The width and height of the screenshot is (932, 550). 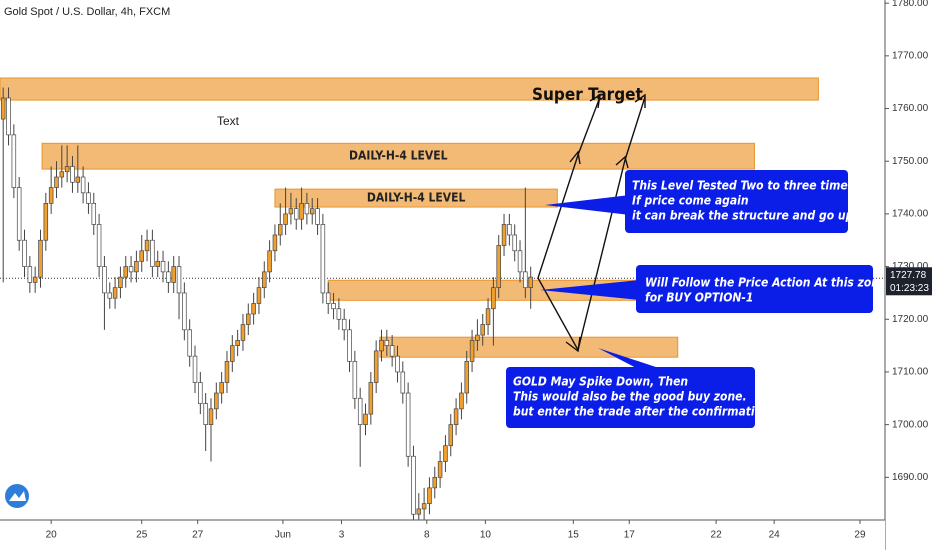 I want to click on y-tick-label: 1750.00, so click(x=910, y=161).